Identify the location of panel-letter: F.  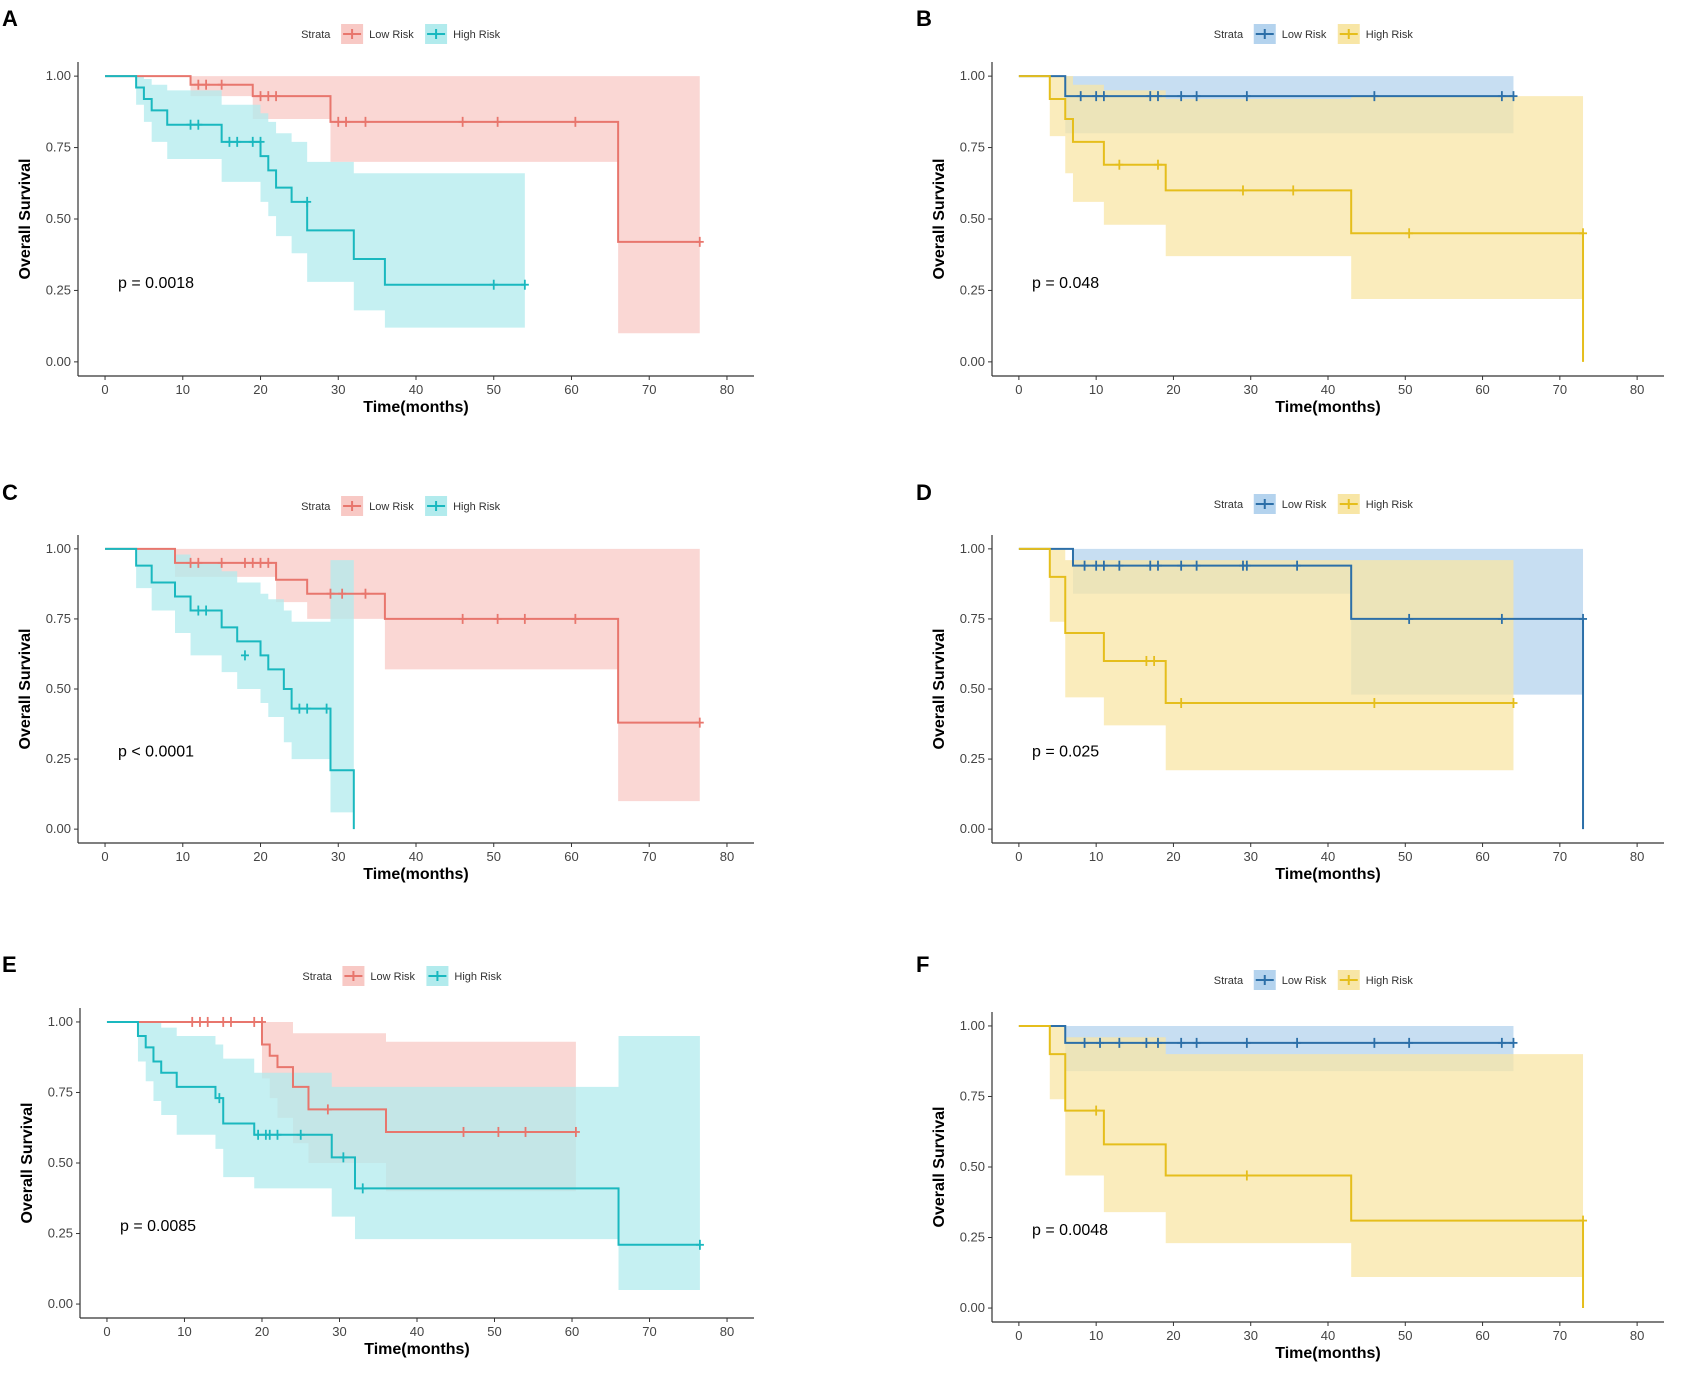
(922, 964).